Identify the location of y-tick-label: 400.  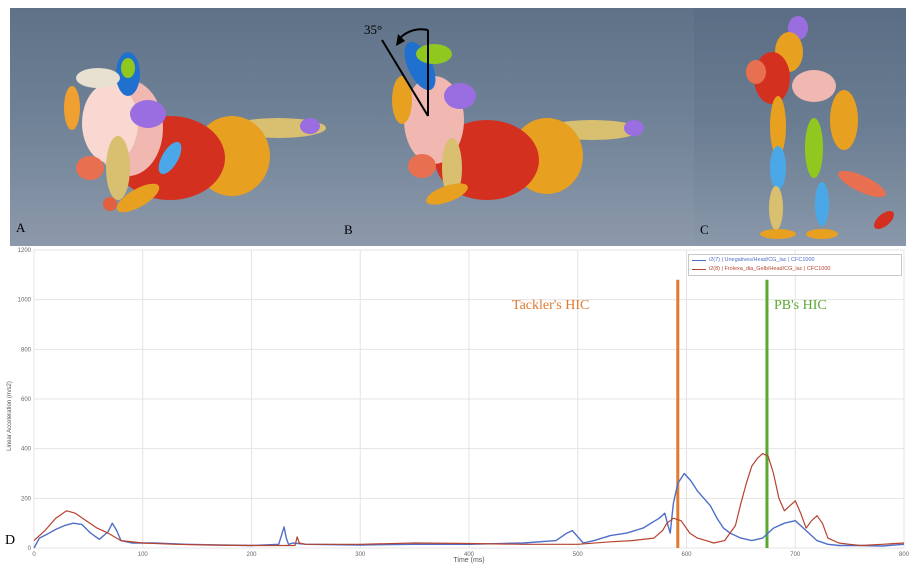
(26, 450).